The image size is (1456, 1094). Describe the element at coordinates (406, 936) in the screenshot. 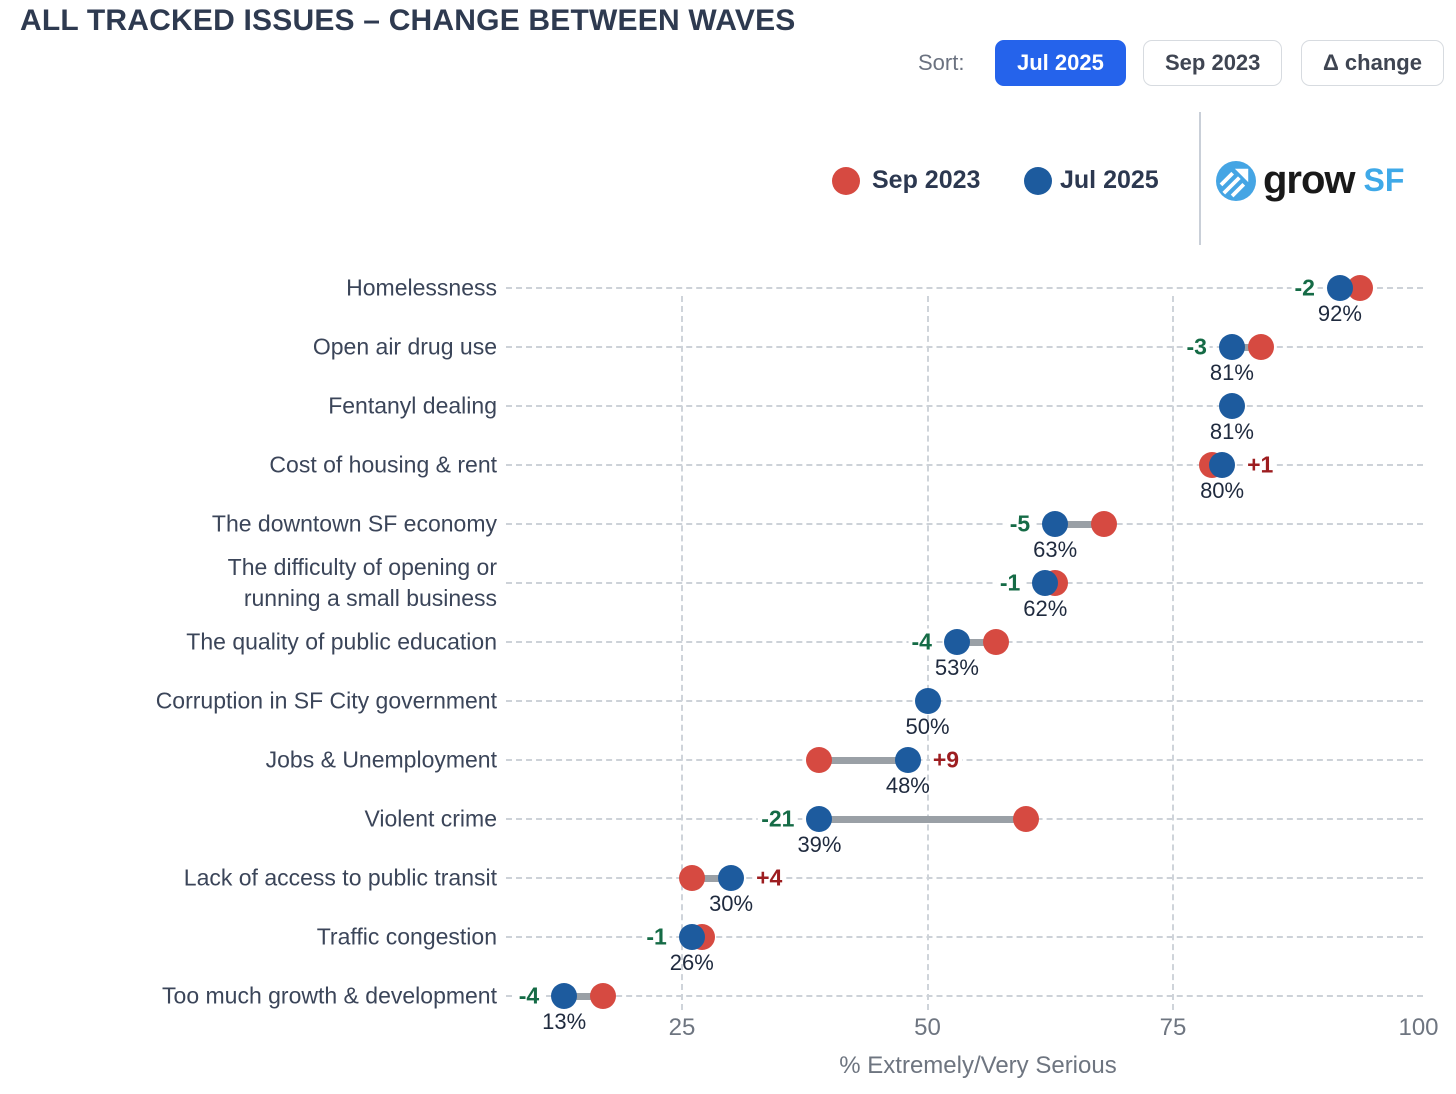

I see `category-label: Traffic congestion` at that location.